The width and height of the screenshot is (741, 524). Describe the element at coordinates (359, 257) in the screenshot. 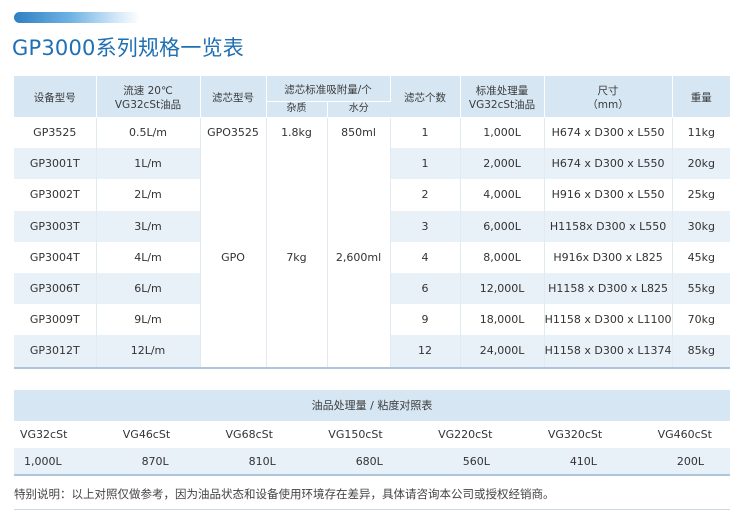

I see `cell-water: 2,600ml` at that location.